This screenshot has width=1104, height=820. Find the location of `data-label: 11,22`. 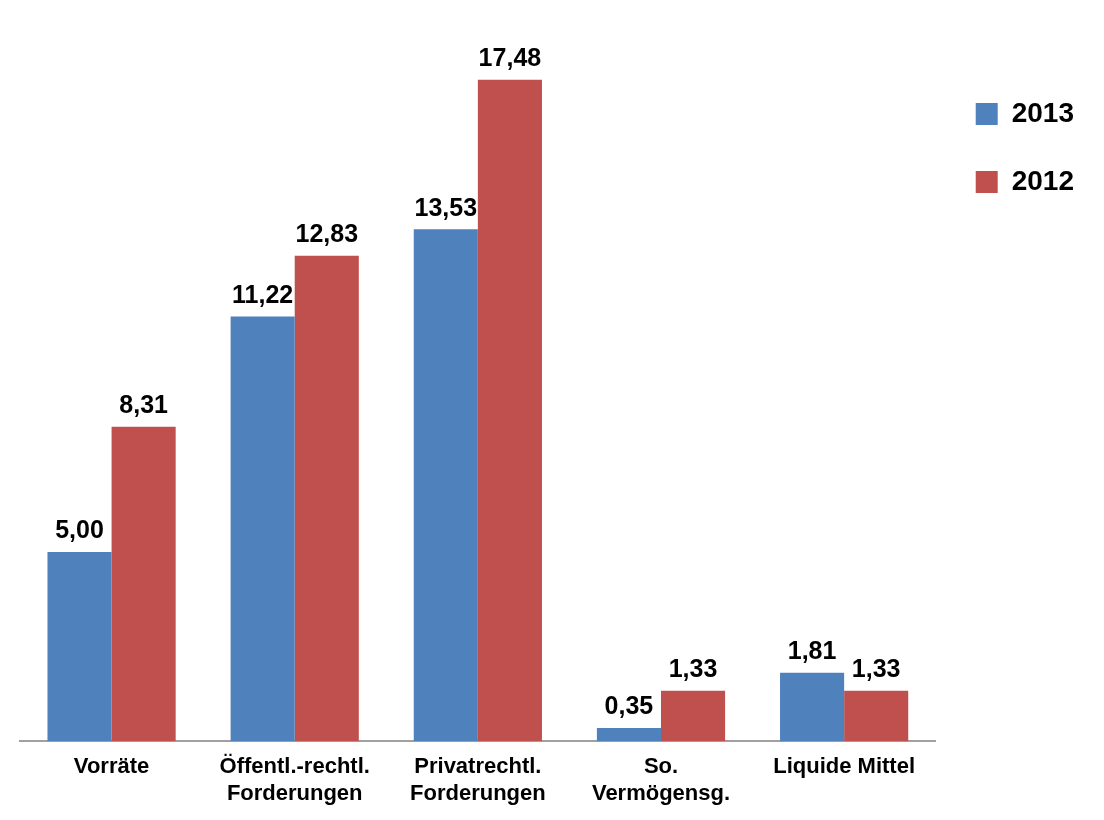

data-label: 11,22 is located at coordinates (263, 293).